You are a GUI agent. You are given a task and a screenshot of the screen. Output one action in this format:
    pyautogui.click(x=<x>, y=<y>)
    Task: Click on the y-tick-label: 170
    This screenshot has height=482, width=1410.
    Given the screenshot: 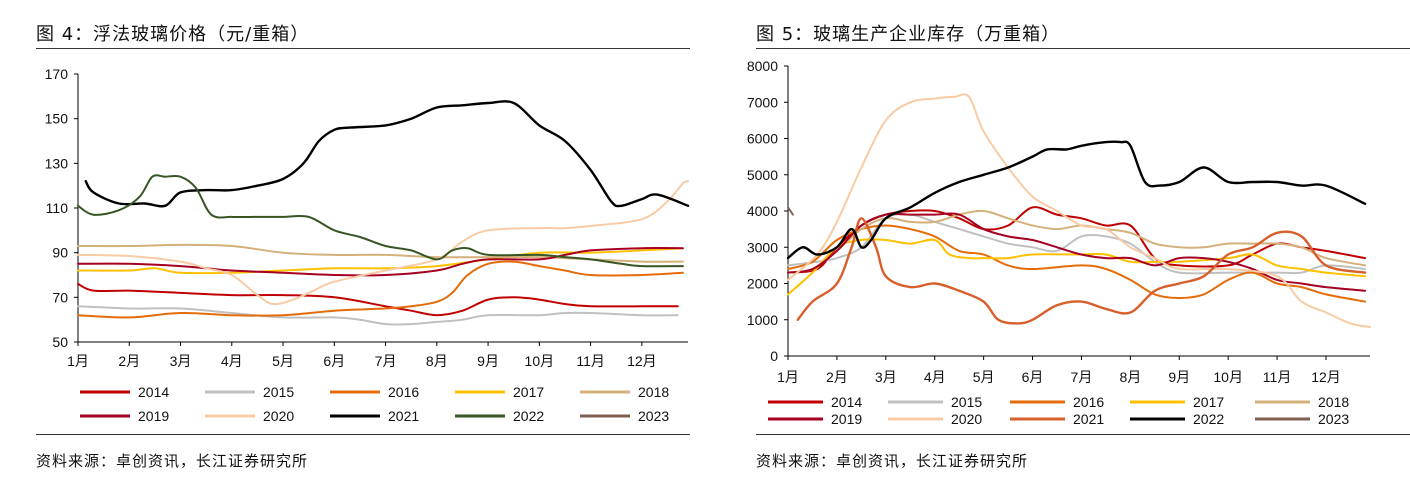 What is the action you would take?
    pyautogui.click(x=57, y=74)
    